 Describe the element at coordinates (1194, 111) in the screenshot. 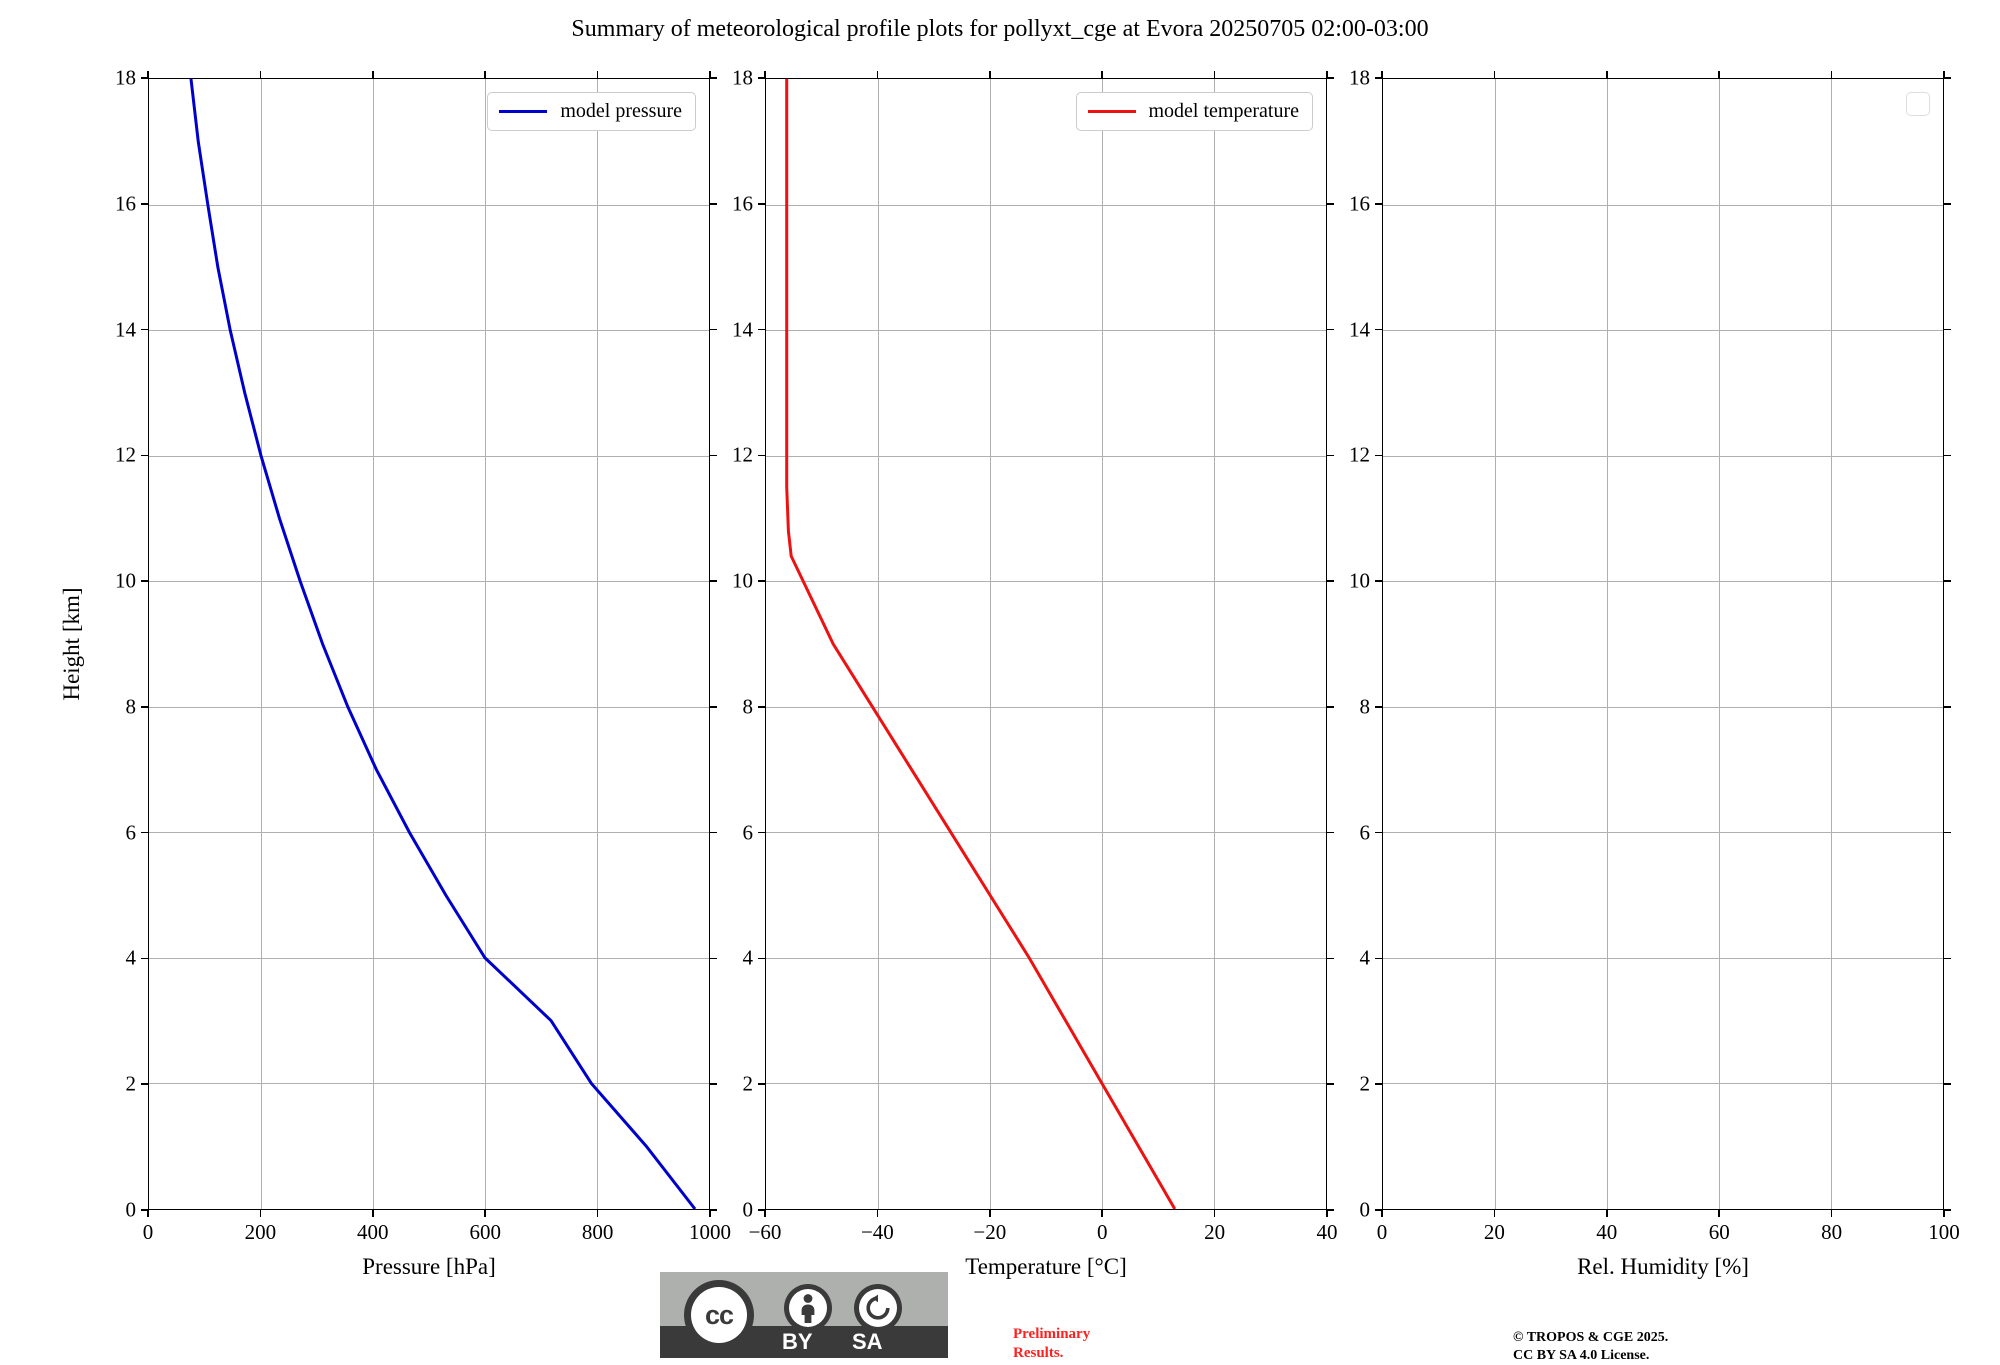

I see `legend-temperature: model temperature` at that location.